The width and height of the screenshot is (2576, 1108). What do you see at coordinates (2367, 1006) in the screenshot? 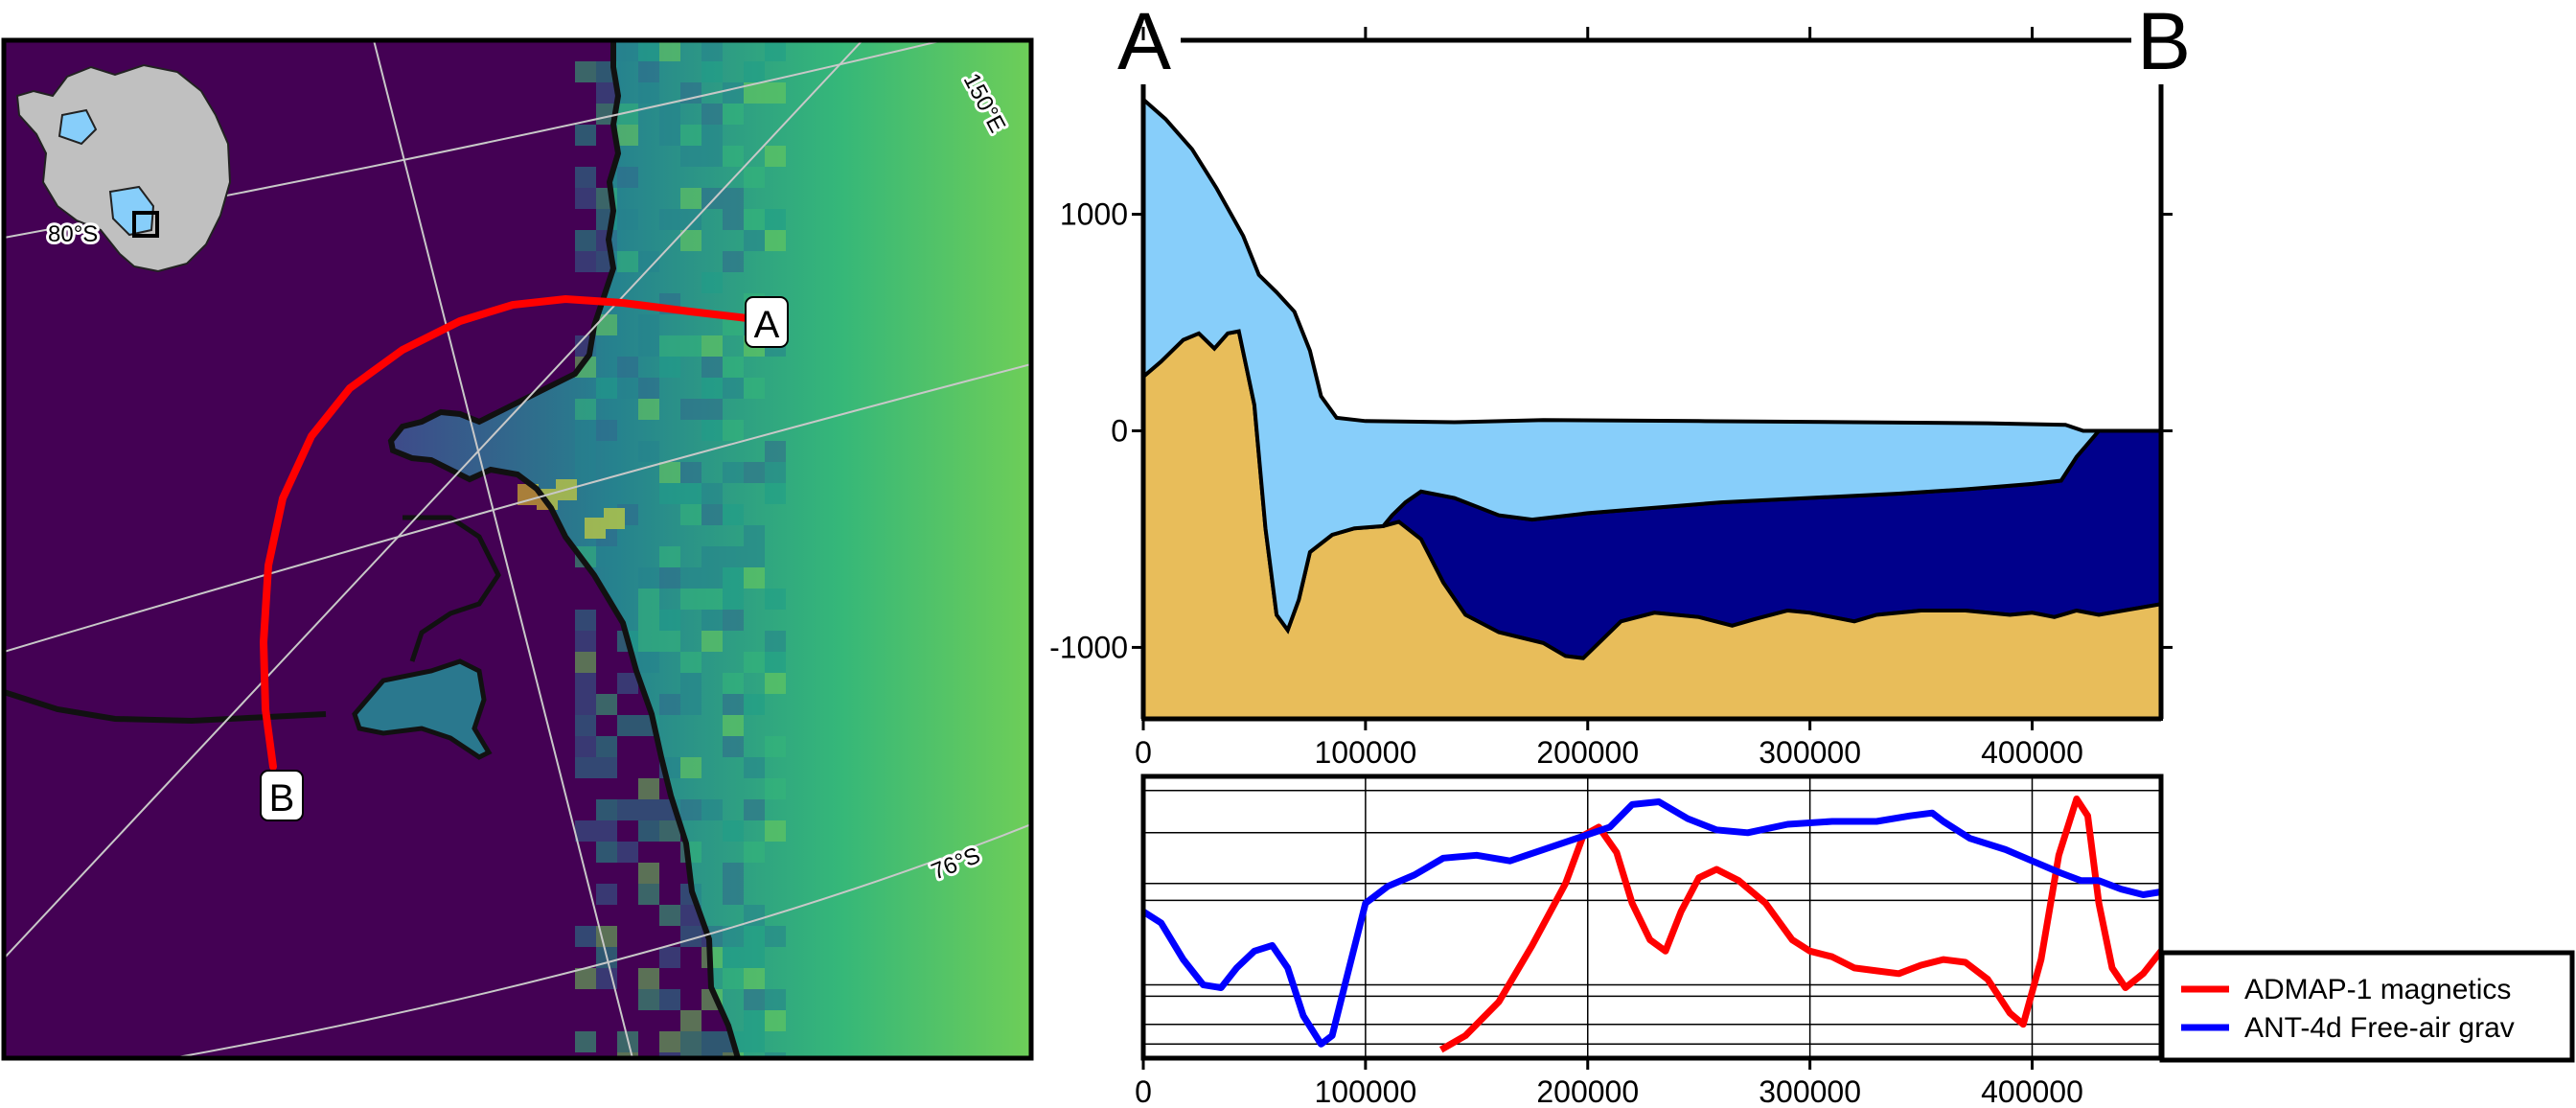
I see `legend: ADMAP-1 magnetics ANT-4d Free-air grav` at bounding box center [2367, 1006].